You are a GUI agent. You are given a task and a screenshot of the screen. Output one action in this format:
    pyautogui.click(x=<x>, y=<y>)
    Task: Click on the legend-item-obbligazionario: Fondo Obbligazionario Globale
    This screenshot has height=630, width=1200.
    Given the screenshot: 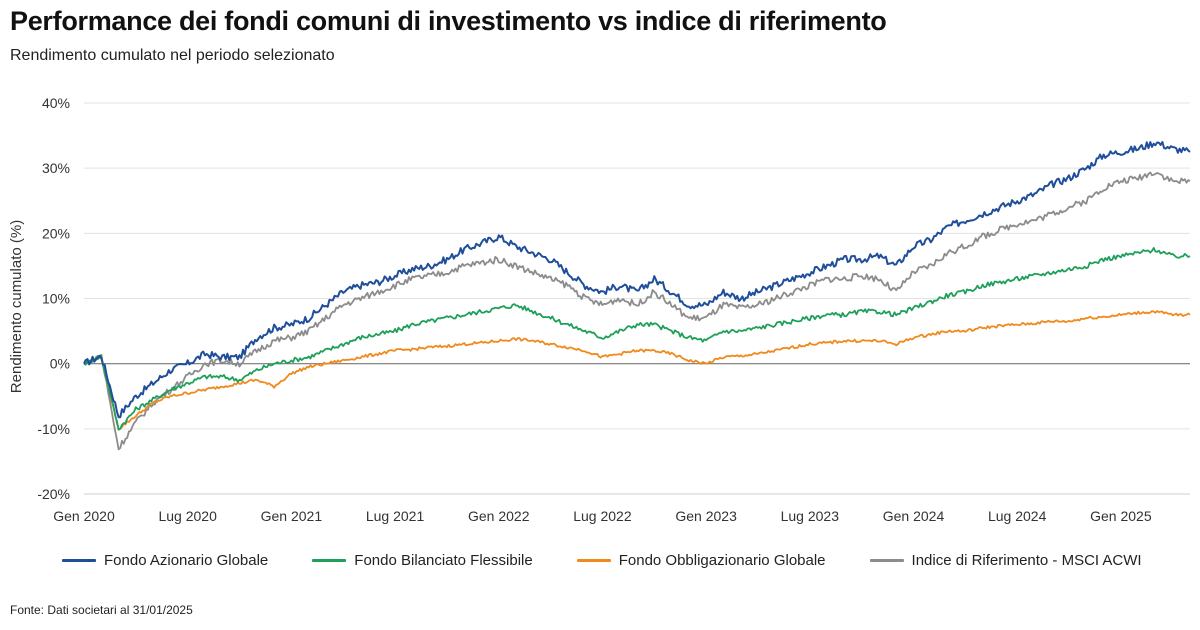 What is the action you would take?
    pyautogui.click(x=701, y=560)
    